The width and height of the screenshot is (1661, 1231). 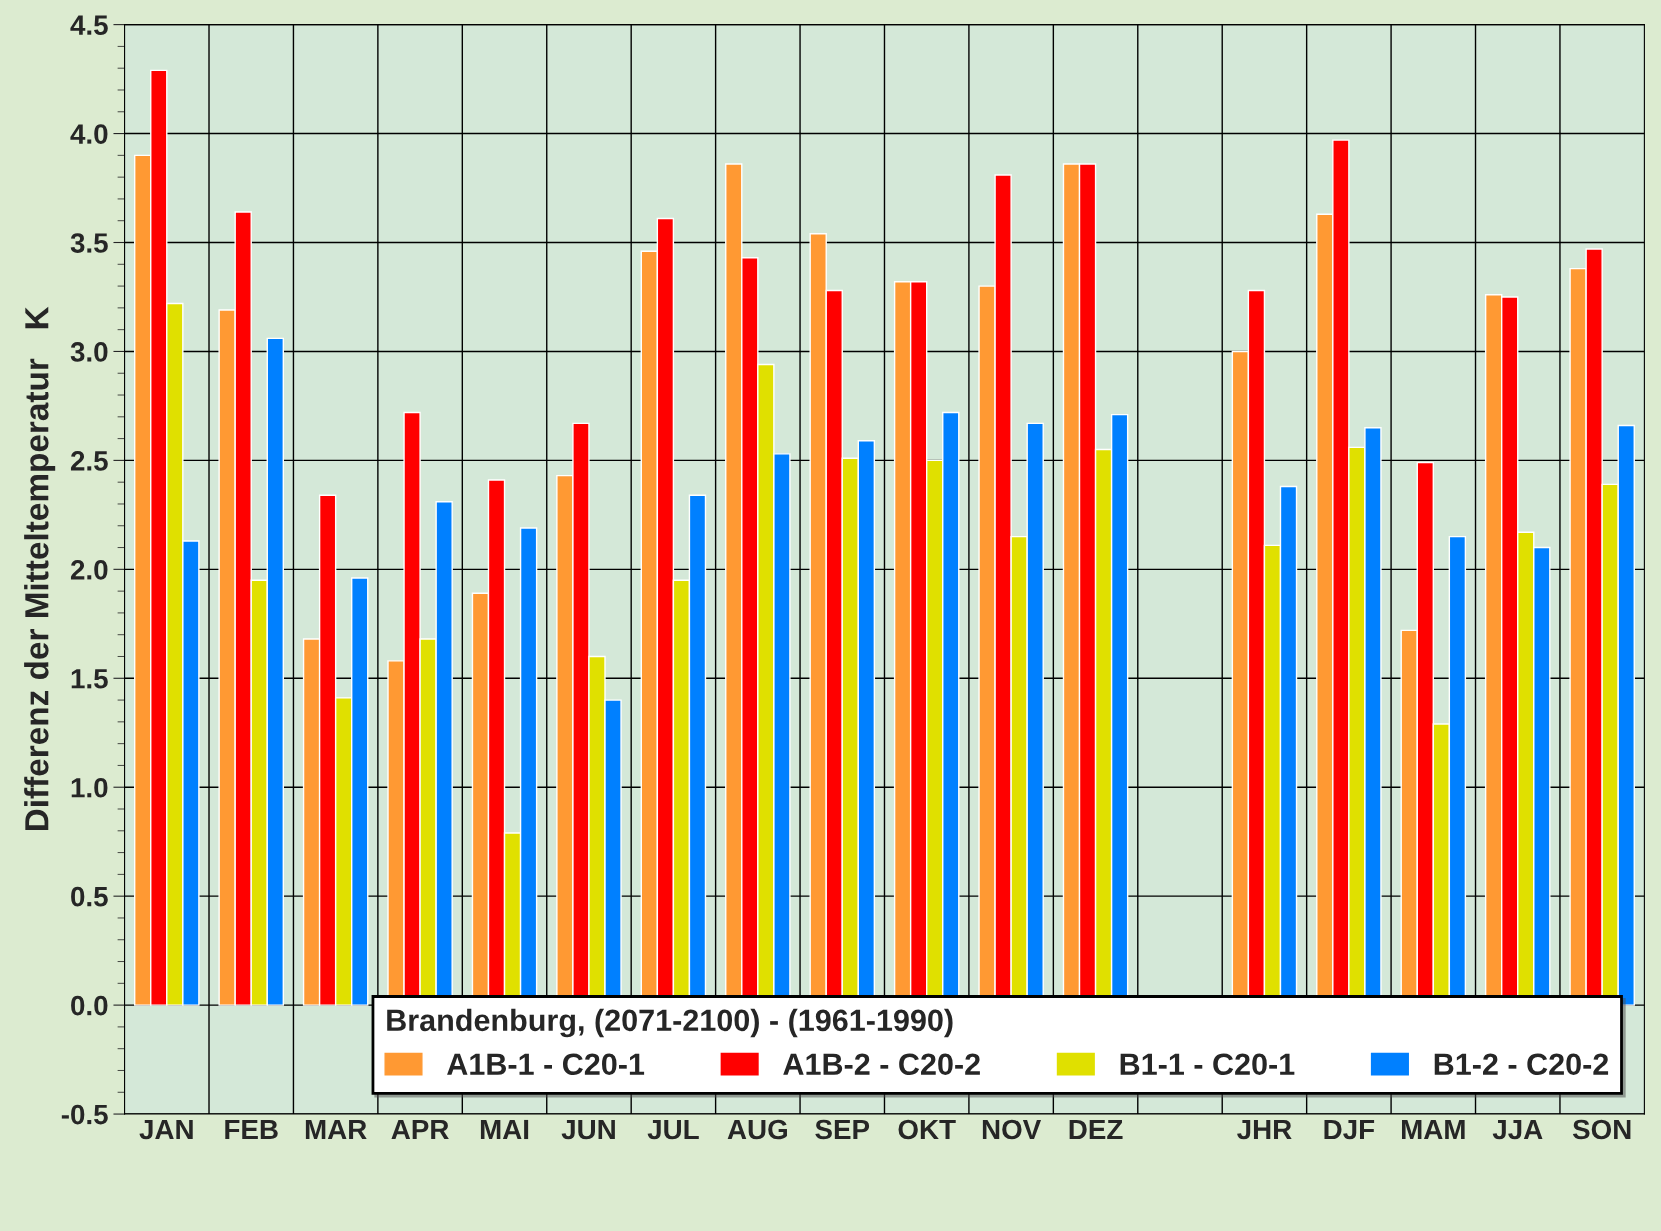 What do you see at coordinates (89, 570) in the screenshot?
I see `y-tick-label: 2.0` at bounding box center [89, 570].